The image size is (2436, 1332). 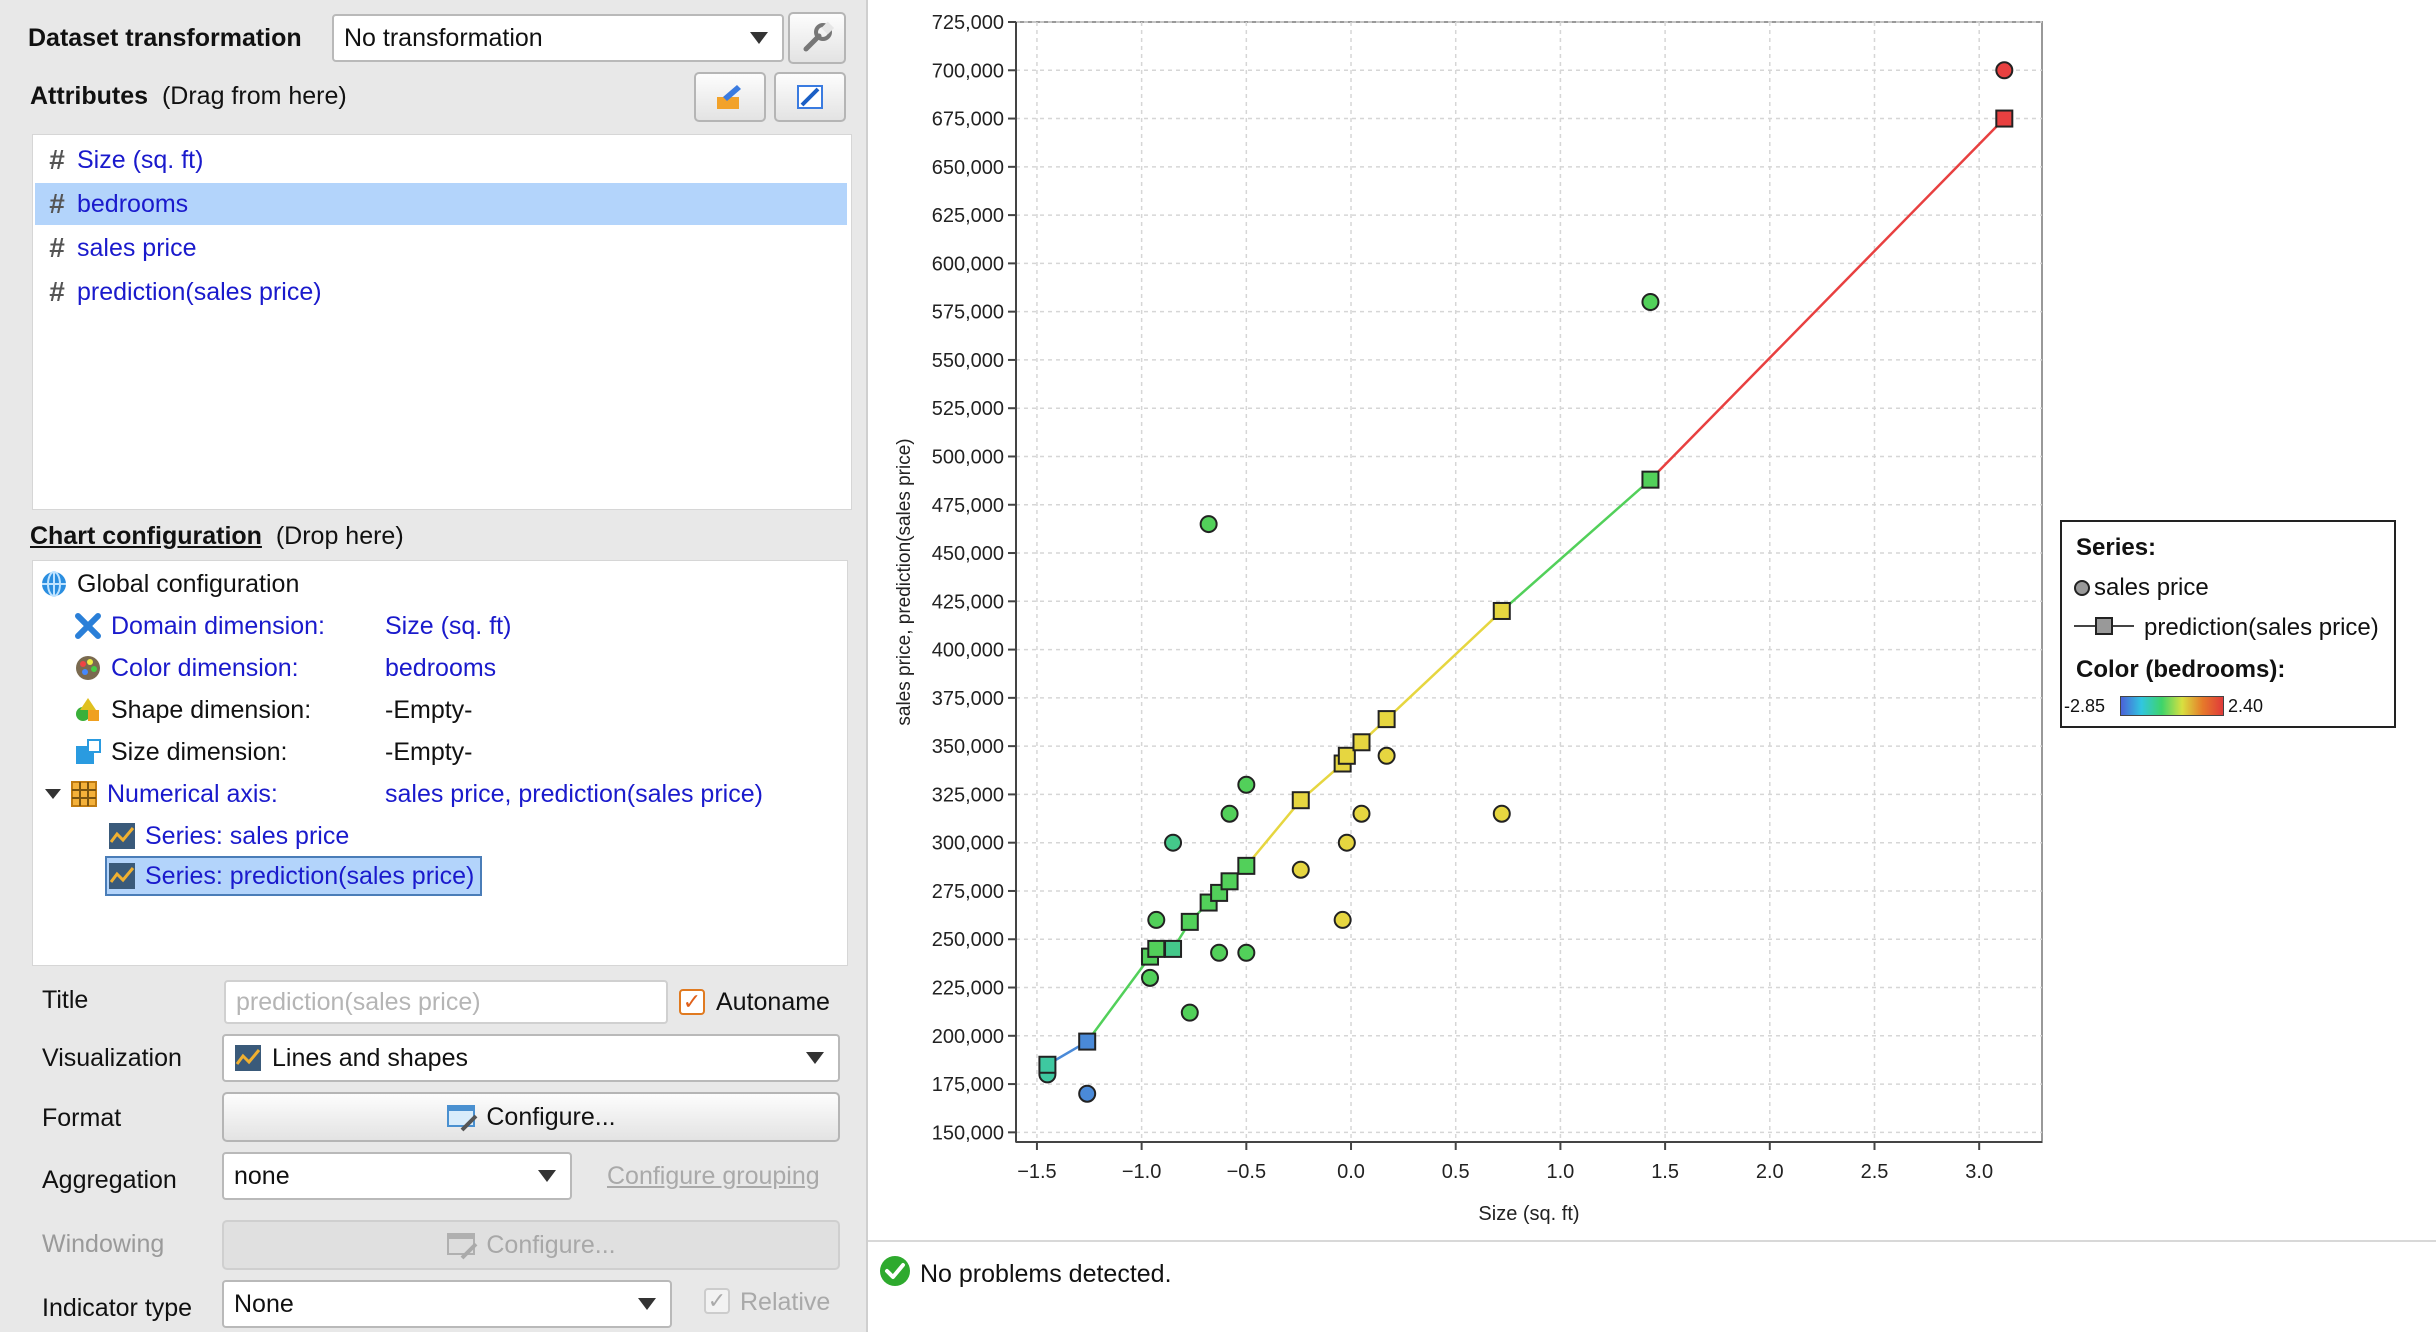 What do you see at coordinates (1444, 665) in the screenshot?
I see `prediction-line-segment` at bounding box center [1444, 665].